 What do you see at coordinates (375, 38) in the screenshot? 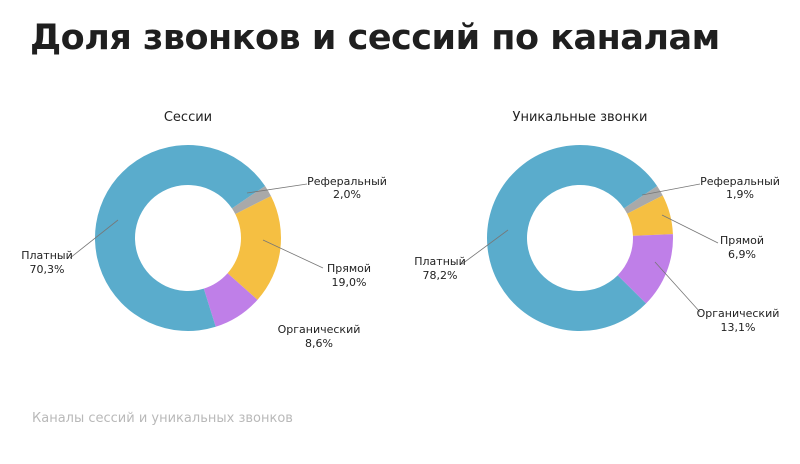
I see `page-title: Доля звонков и сессий по каналам` at bounding box center [375, 38].